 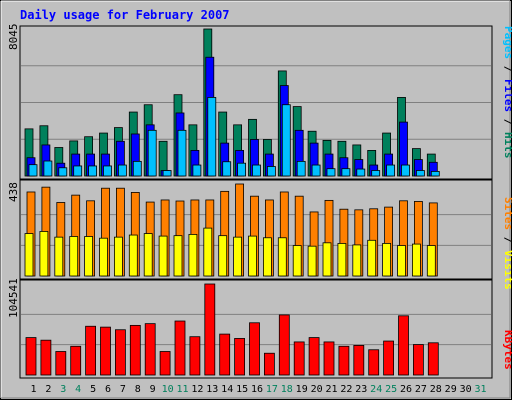 I want to click on day-label: 30, so click(x=466, y=389).